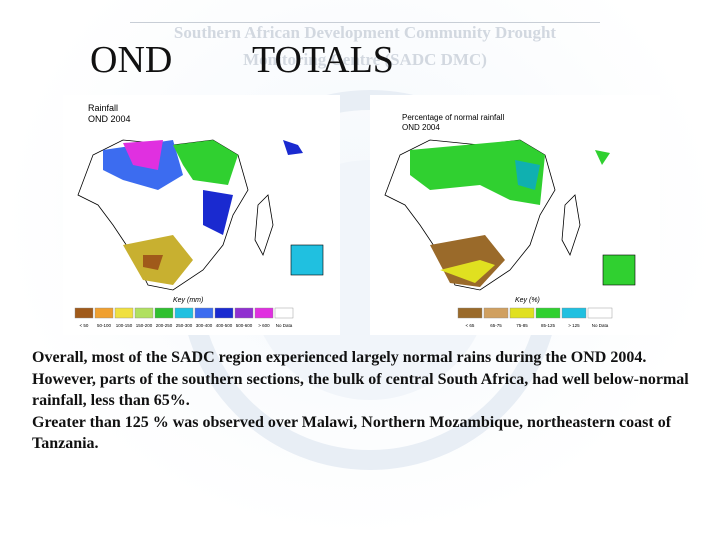 Image resolution: width=720 pixels, height=540 pixels. What do you see at coordinates (496, 325) in the screenshot?
I see `legend-label: 65-75` at bounding box center [496, 325].